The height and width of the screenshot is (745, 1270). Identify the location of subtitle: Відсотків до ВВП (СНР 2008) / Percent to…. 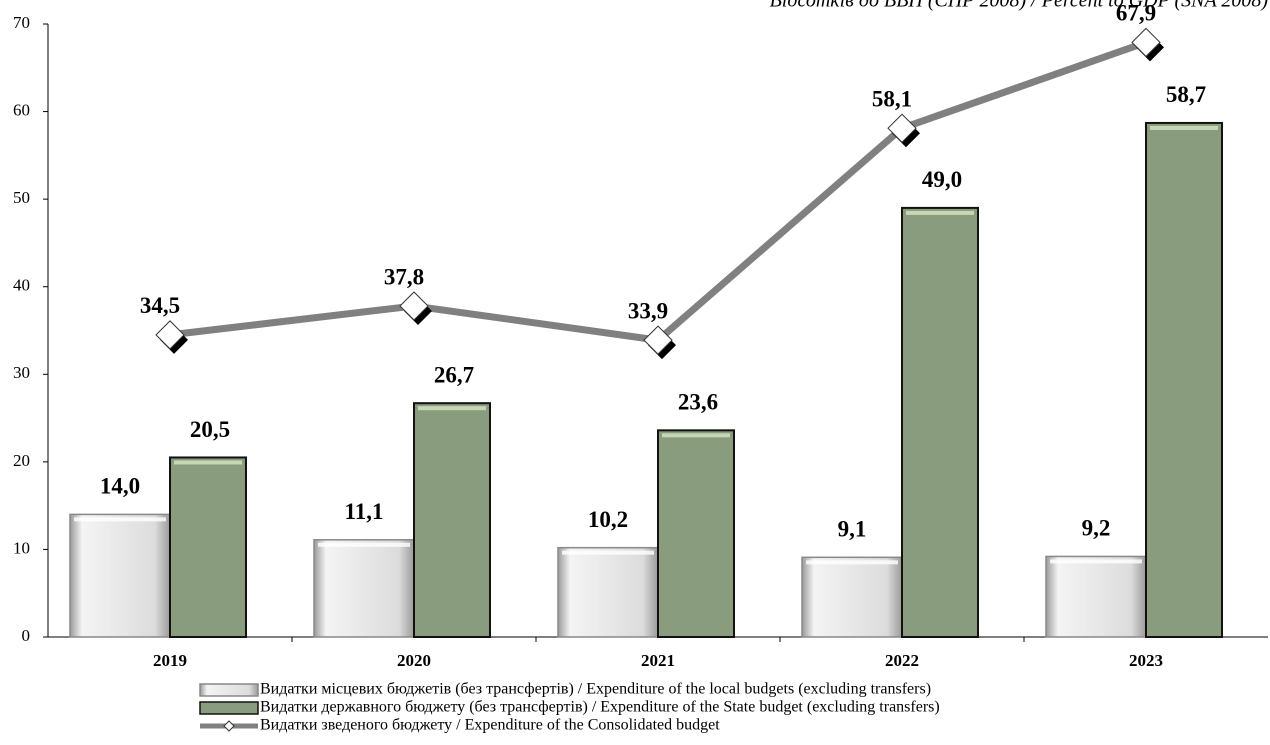
(1019, 6).